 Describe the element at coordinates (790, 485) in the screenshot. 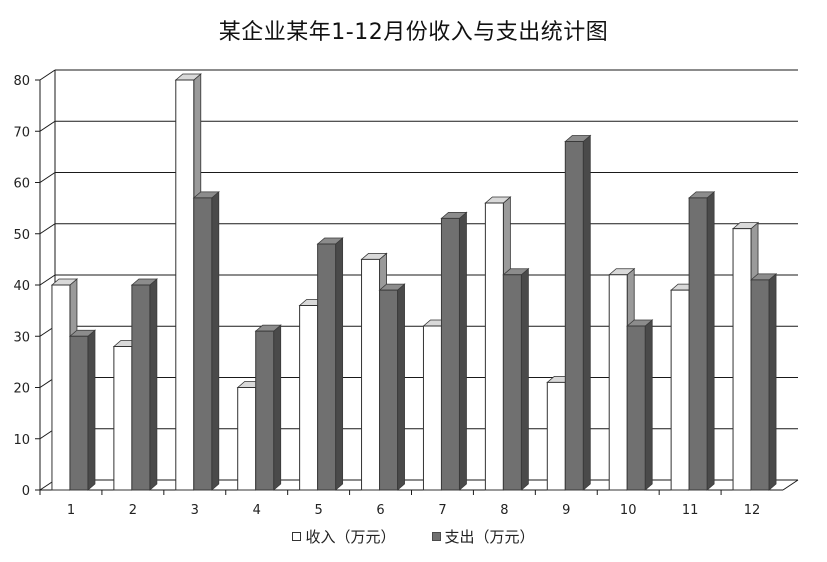

I see `floor-edge` at that location.